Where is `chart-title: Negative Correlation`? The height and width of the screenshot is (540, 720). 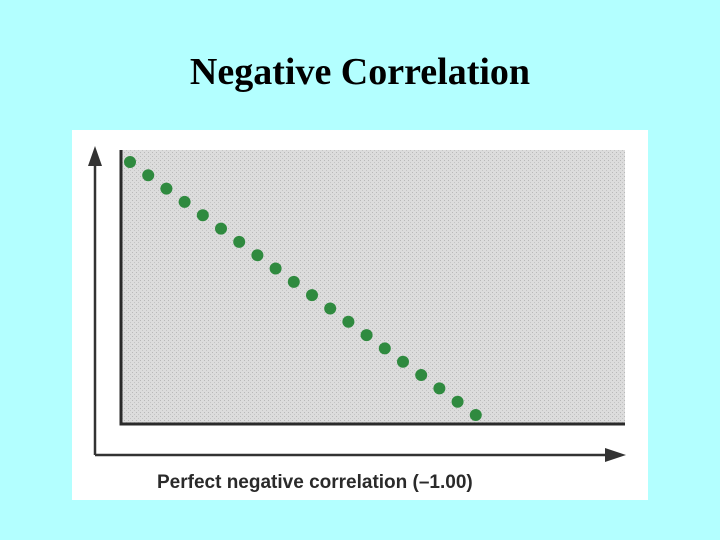 chart-title: Negative Correlation is located at coordinates (360, 72).